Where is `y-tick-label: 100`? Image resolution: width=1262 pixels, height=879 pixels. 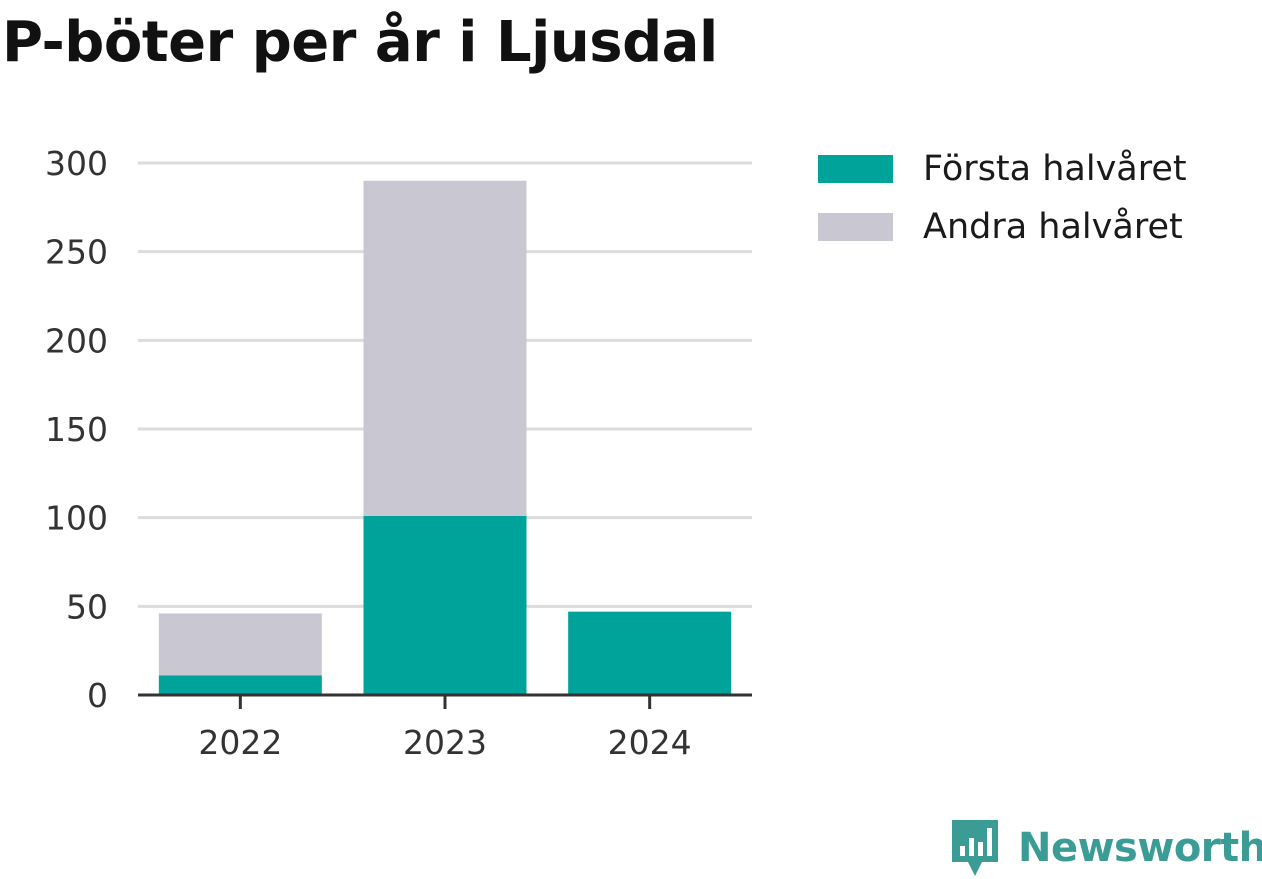 y-tick-label: 100 is located at coordinates (76, 518).